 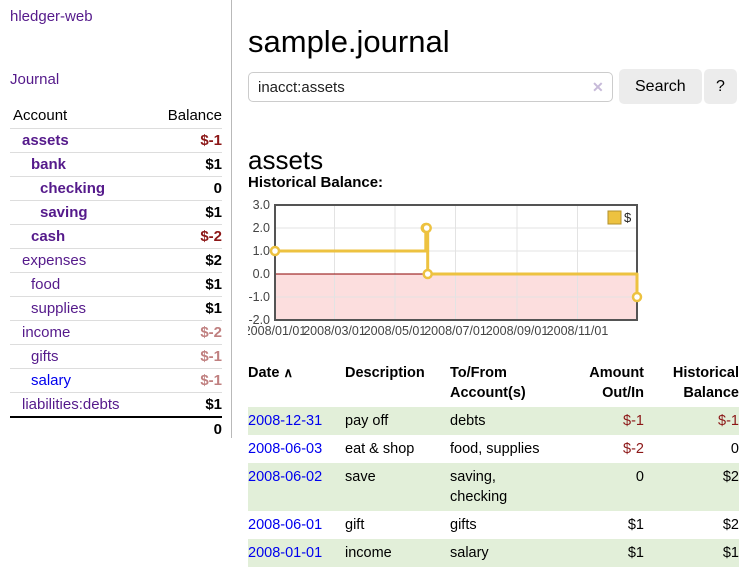 What do you see at coordinates (488, 383) in the screenshot?
I see `accounts-column-header: To/From Account(s)` at bounding box center [488, 383].